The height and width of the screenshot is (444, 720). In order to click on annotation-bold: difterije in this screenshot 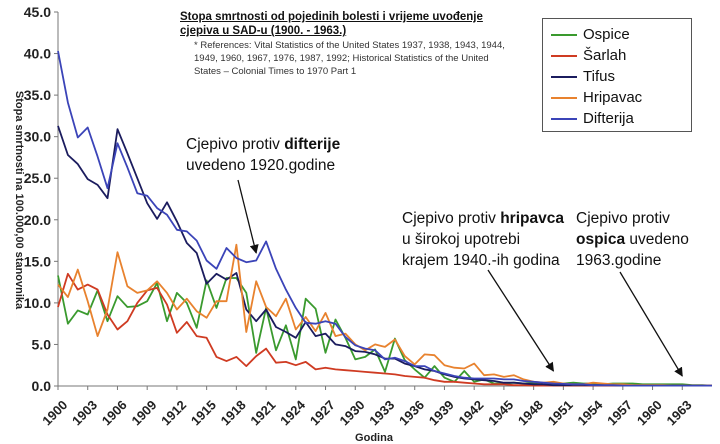, I will do `click(312, 144)`.